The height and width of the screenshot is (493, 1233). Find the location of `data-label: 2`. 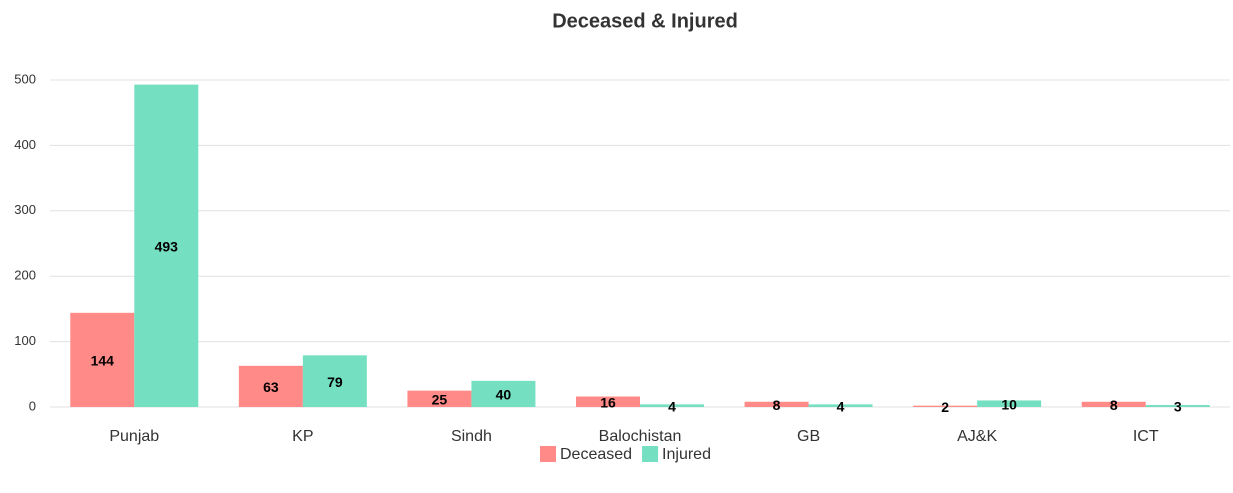

data-label: 2 is located at coordinates (945, 407).